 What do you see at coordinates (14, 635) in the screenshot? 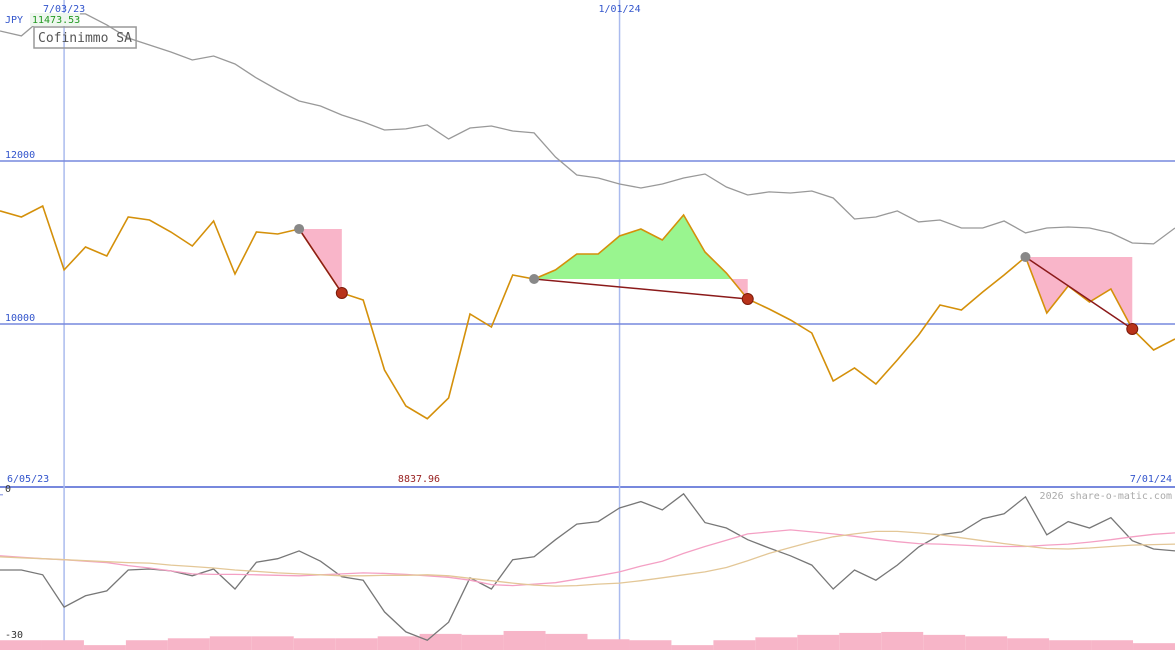
I see `y-tick-label: -30` at bounding box center [14, 635].